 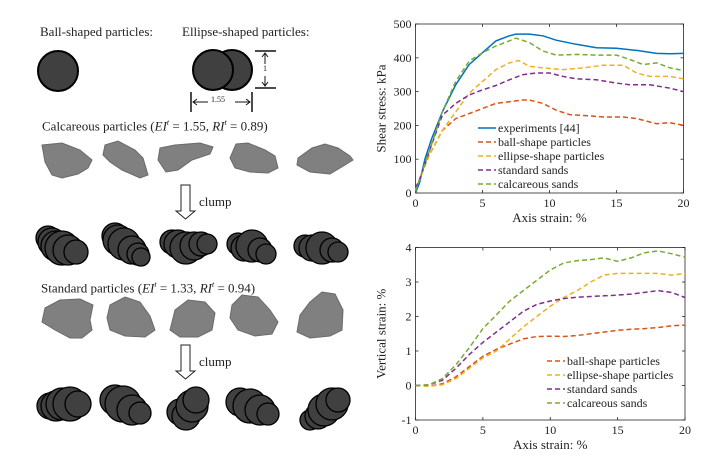 I want to click on y-tick-label: 500, so click(x=403, y=24).